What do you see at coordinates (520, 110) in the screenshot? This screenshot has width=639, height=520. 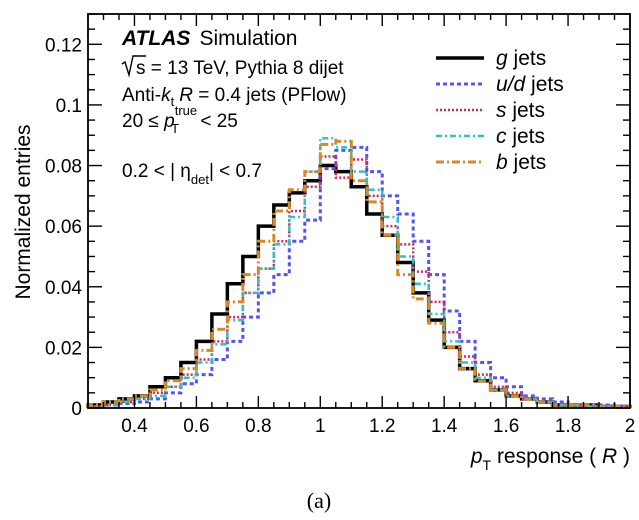 I see `legend-label: s jets` at bounding box center [520, 110].